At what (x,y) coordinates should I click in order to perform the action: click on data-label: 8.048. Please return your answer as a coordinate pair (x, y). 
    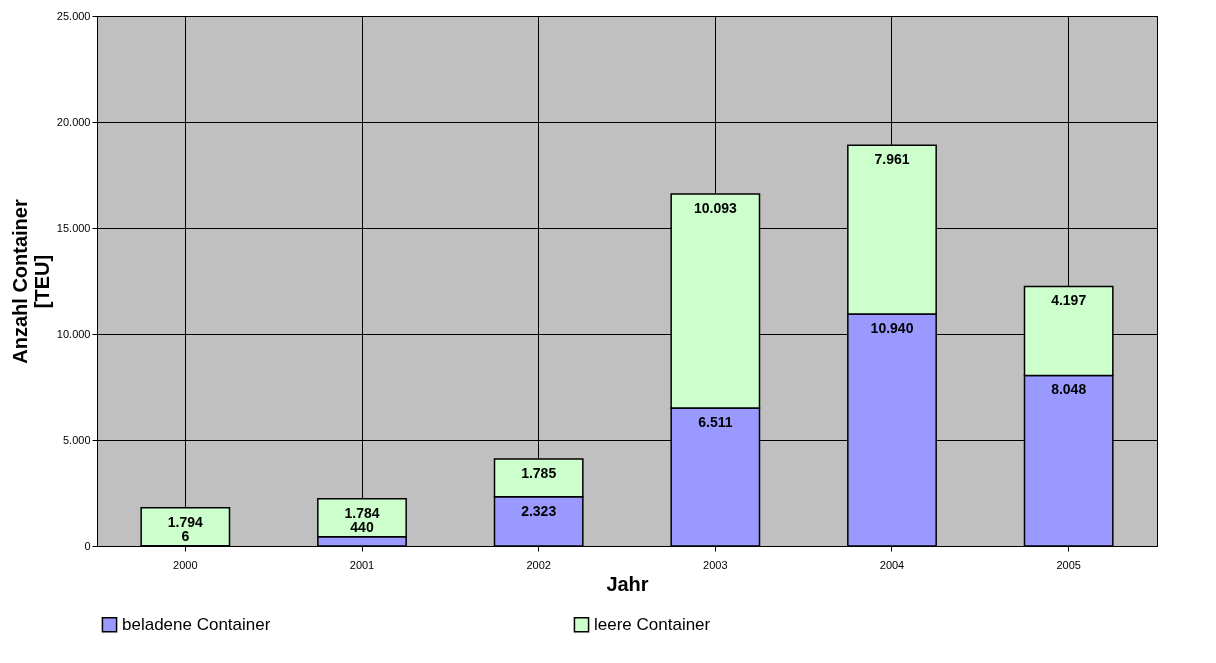
    Looking at the image, I should click on (1069, 389).